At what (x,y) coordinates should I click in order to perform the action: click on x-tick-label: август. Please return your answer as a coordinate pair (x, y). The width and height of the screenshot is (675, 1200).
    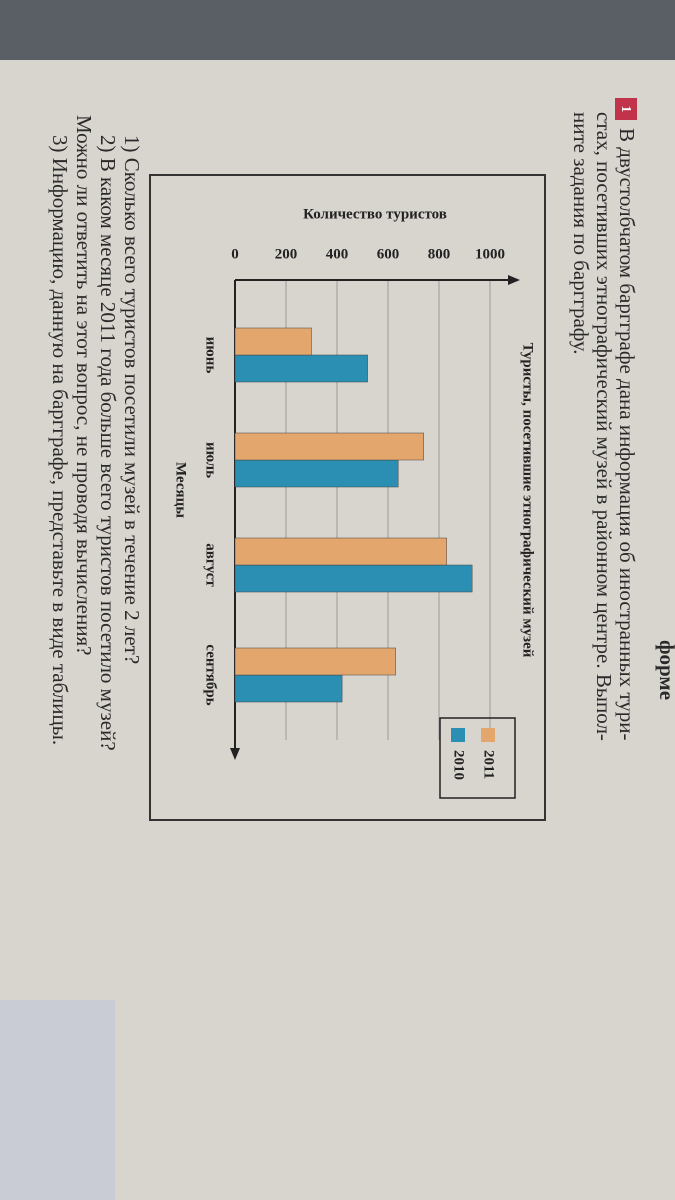
    Looking at the image, I should click on (211, 565).